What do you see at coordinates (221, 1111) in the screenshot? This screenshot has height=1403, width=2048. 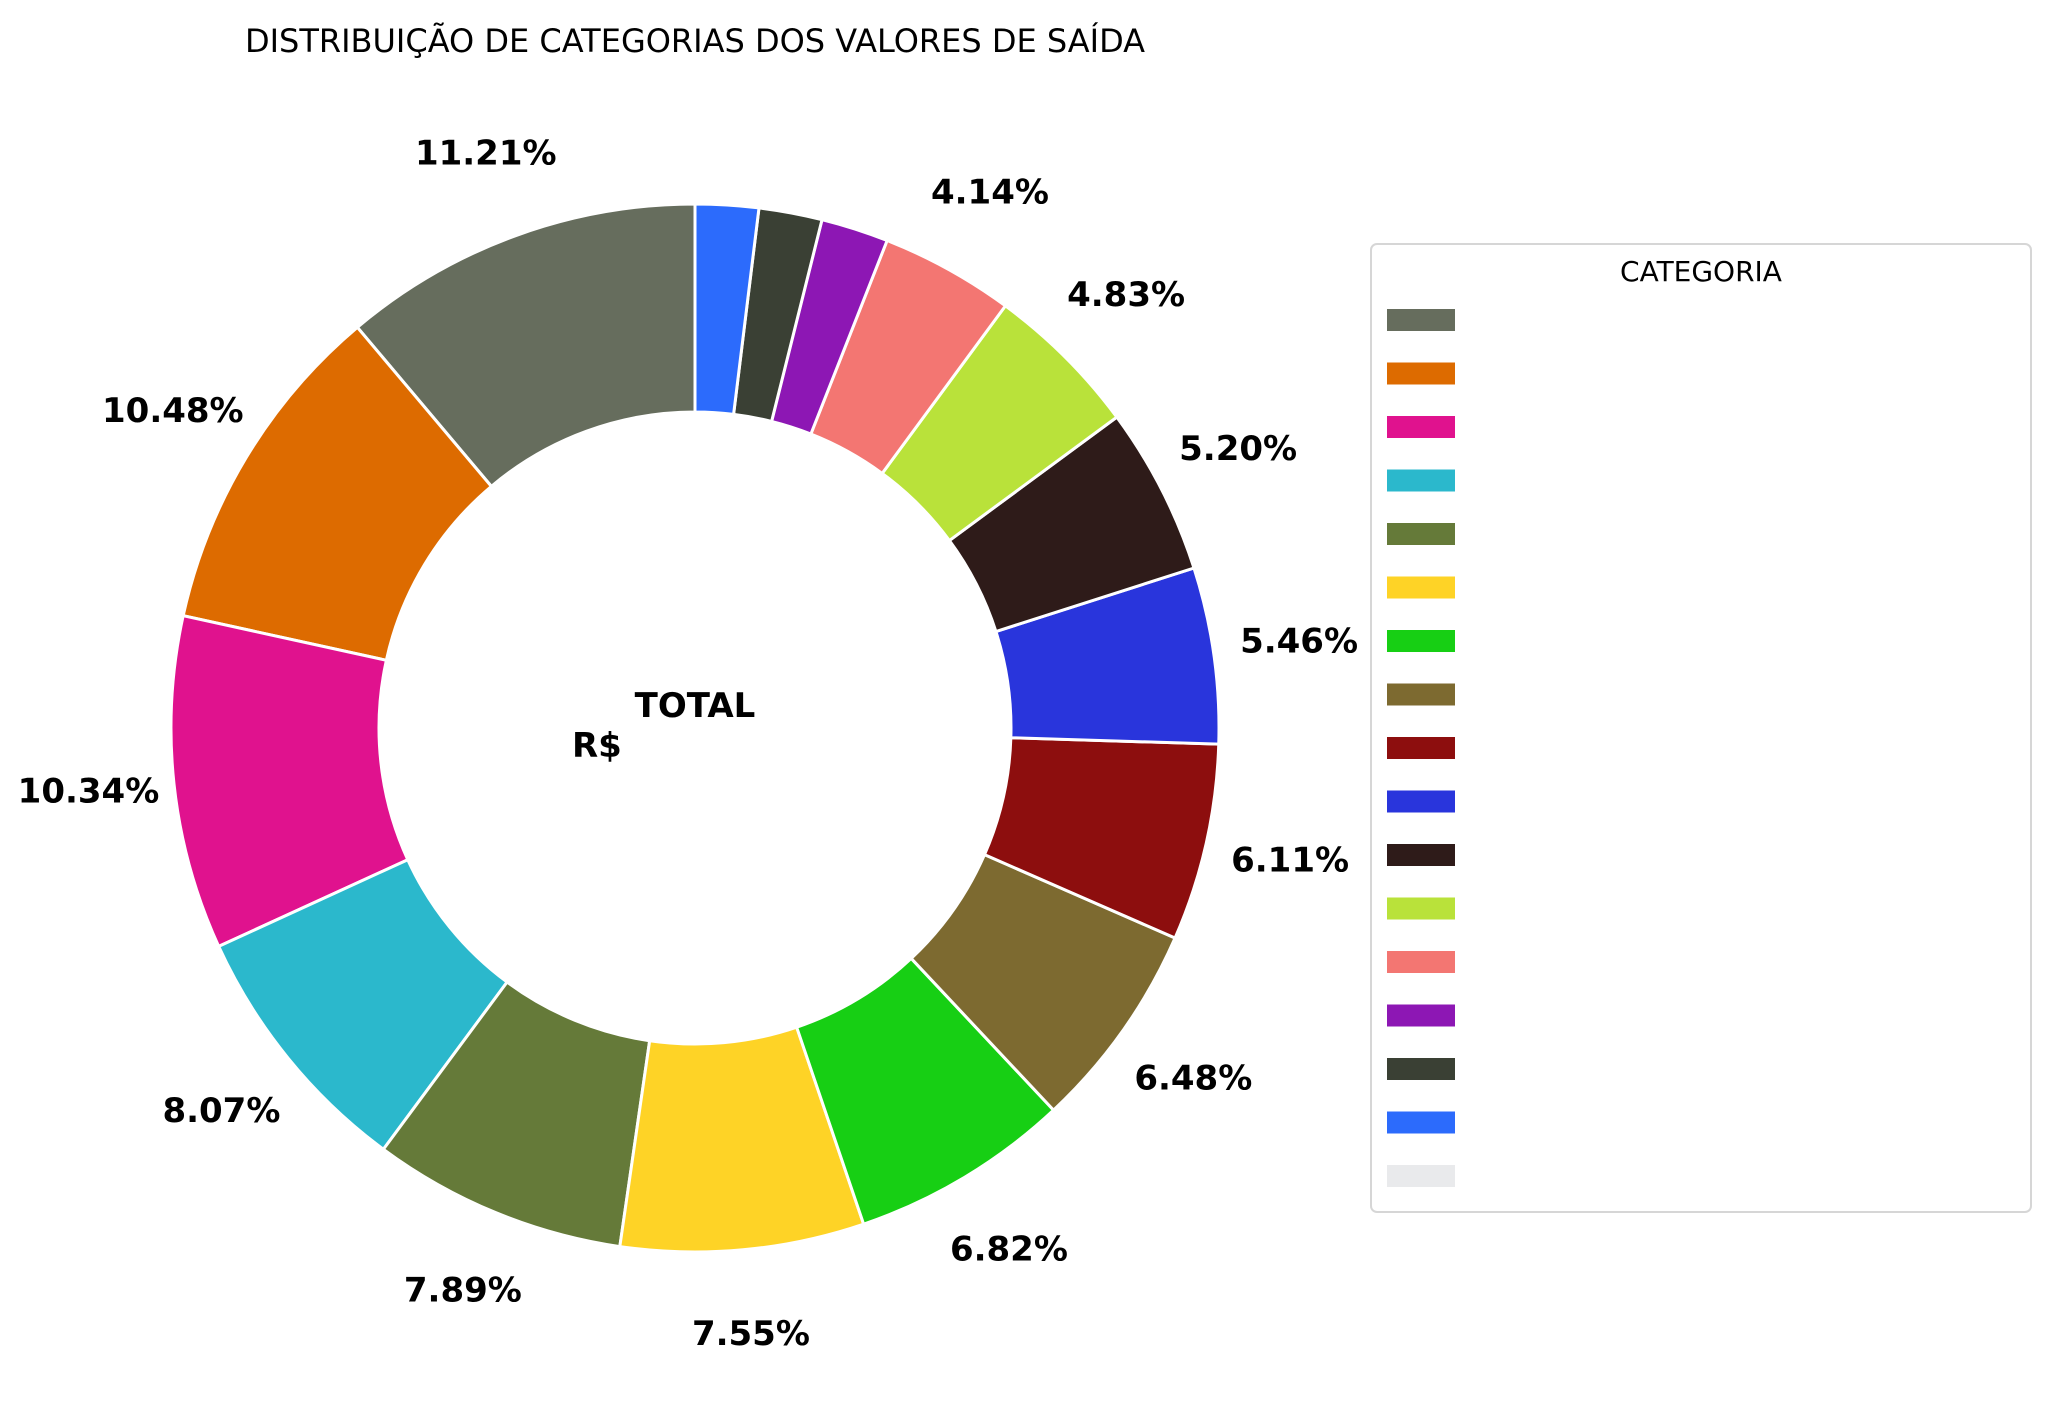 I see `percentage-label-4: 8.07%` at bounding box center [221, 1111].